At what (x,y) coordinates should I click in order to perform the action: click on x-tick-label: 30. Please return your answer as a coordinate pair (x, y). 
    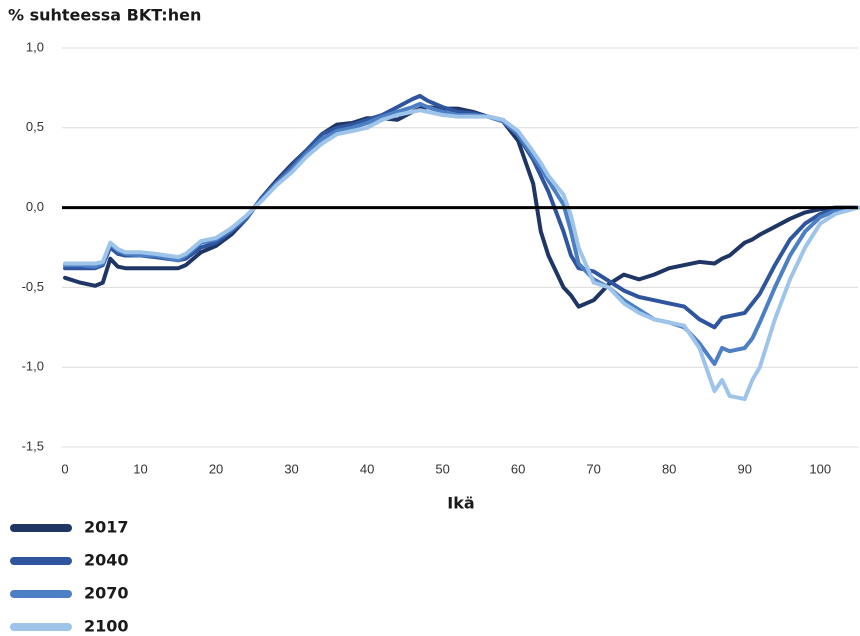
    Looking at the image, I should click on (291, 468).